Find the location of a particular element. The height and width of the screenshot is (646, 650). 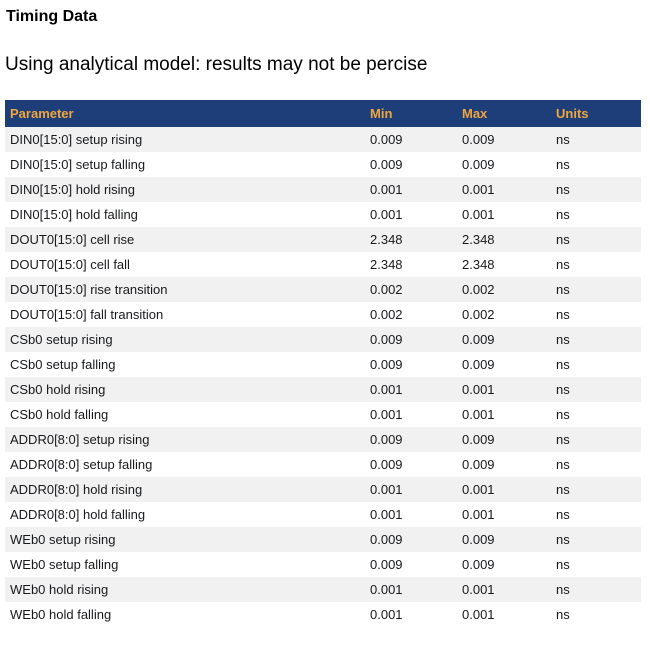

table-row: CSb0 setup rising 0.009 0.009 ns is located at coordinates (323, 339).